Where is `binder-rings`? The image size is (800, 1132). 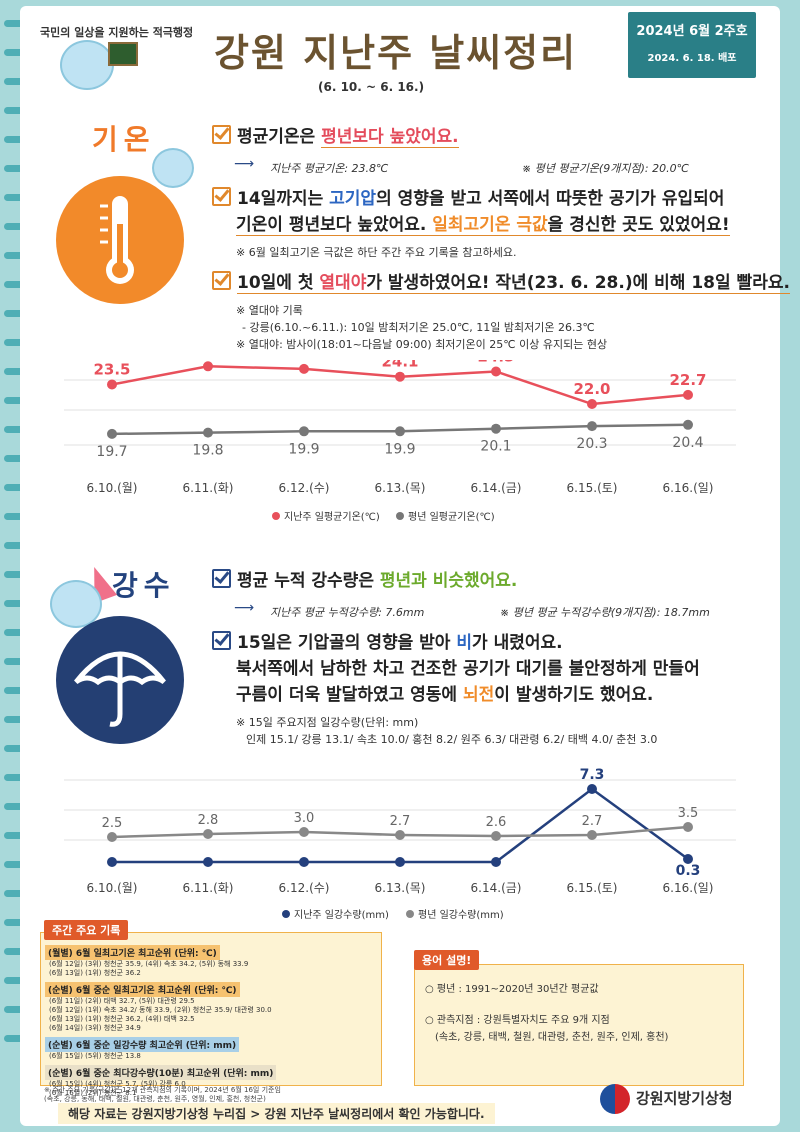
binder-rings is located at coordinates (15, 542).